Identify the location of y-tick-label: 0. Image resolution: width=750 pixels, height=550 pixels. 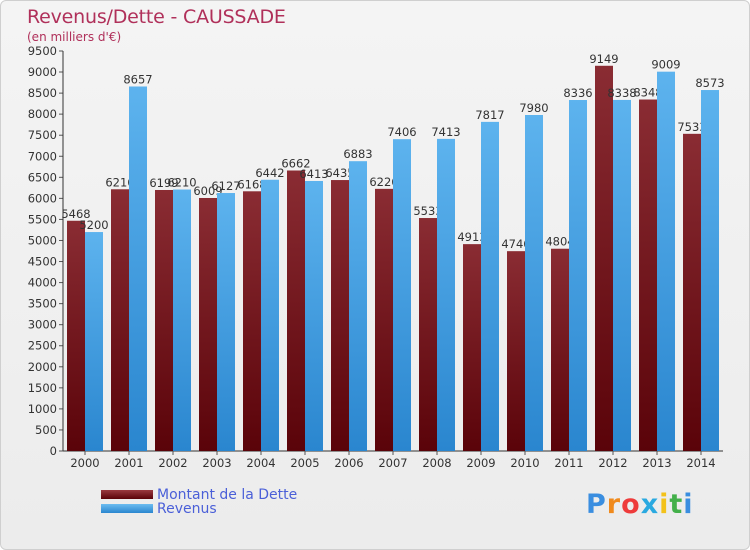
(53, 451).